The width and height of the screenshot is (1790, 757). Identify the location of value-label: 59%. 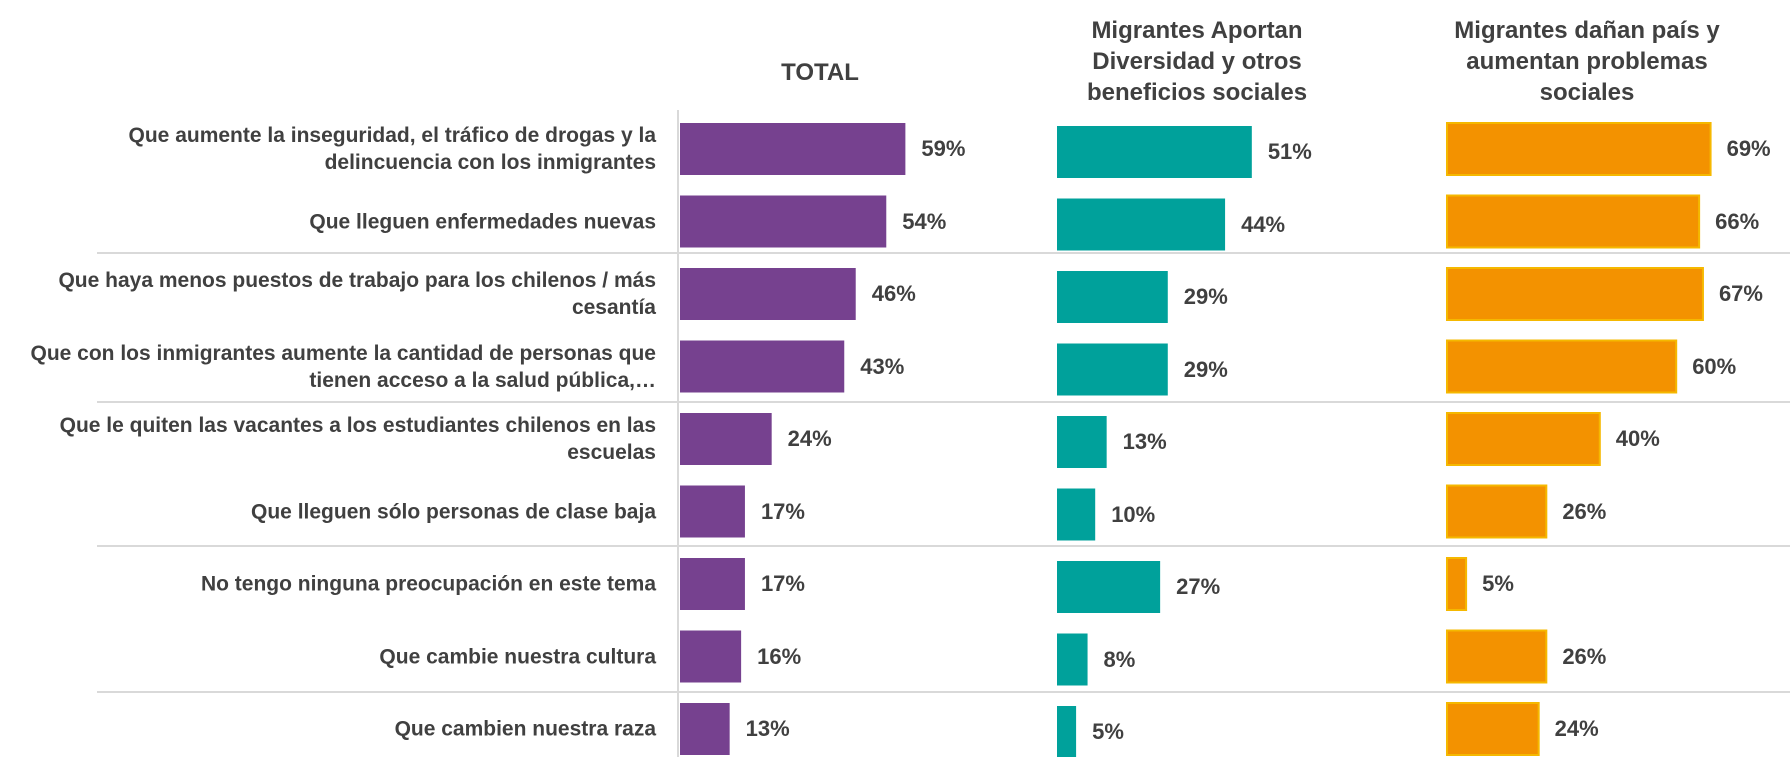
(943, 148).